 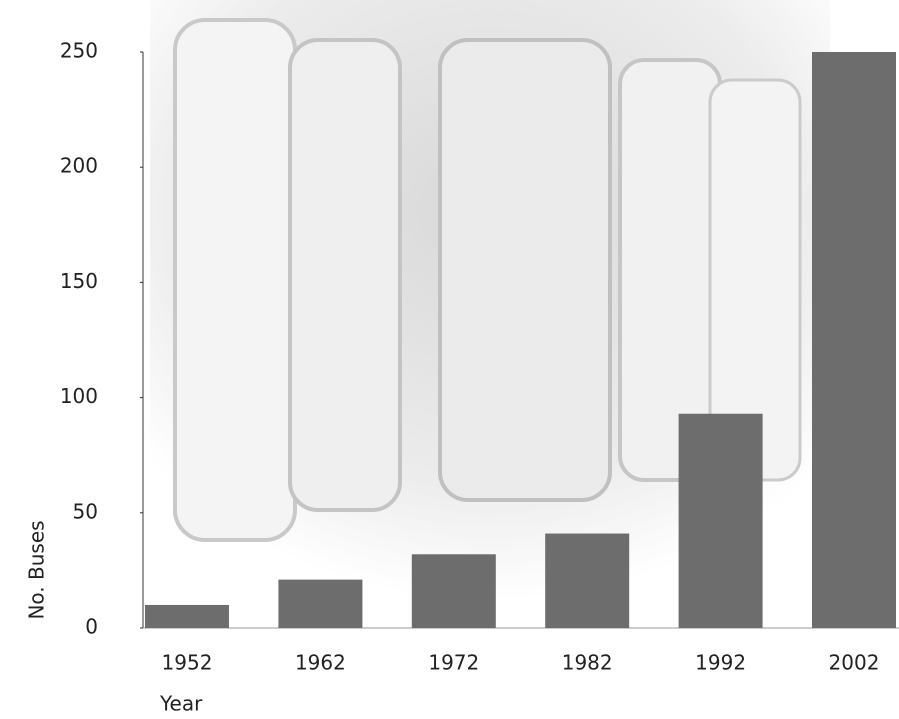 I want to click on y-tick-label: 50, so click(x=85, y=511).